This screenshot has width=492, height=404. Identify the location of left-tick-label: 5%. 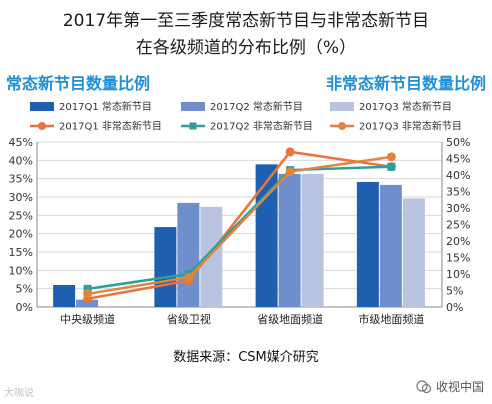
(24, 289).